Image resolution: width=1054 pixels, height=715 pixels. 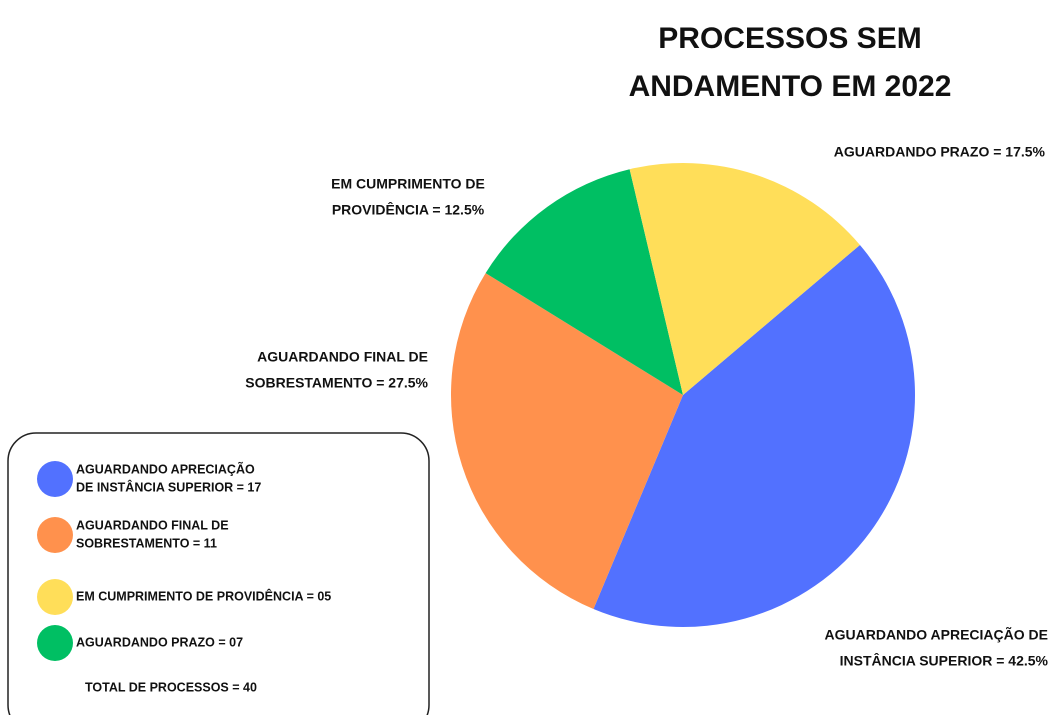 I want to click on chart-title: ANDAMENTO EM 2022, so click(x=790, y=86).